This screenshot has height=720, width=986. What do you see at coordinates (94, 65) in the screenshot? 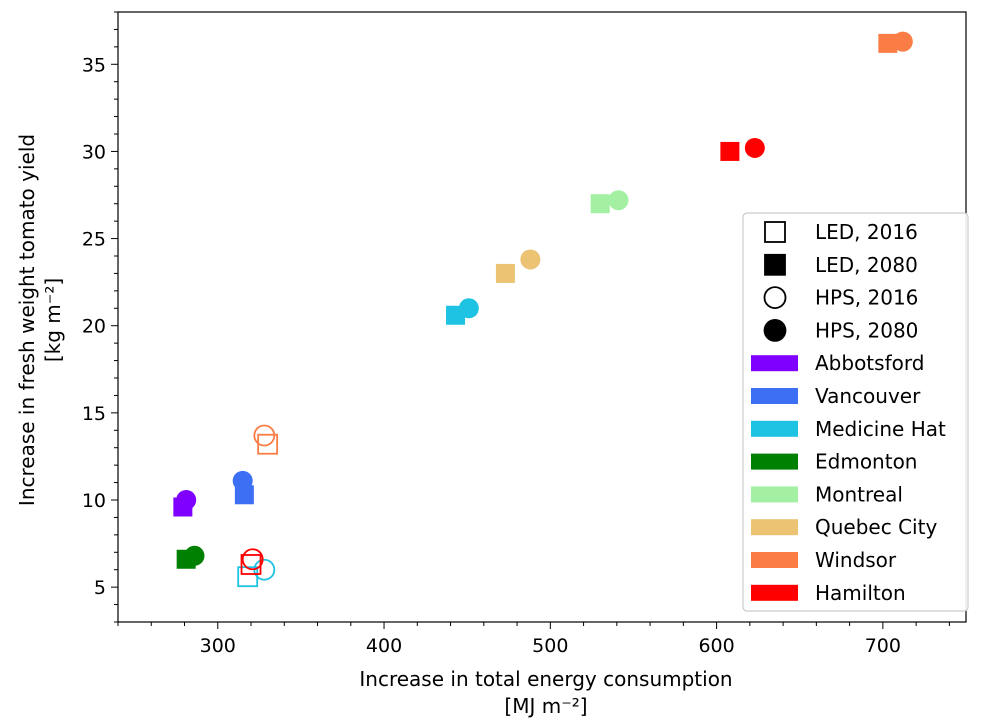
I see `y-tick-label: 35` at bounding box center [94, 65].